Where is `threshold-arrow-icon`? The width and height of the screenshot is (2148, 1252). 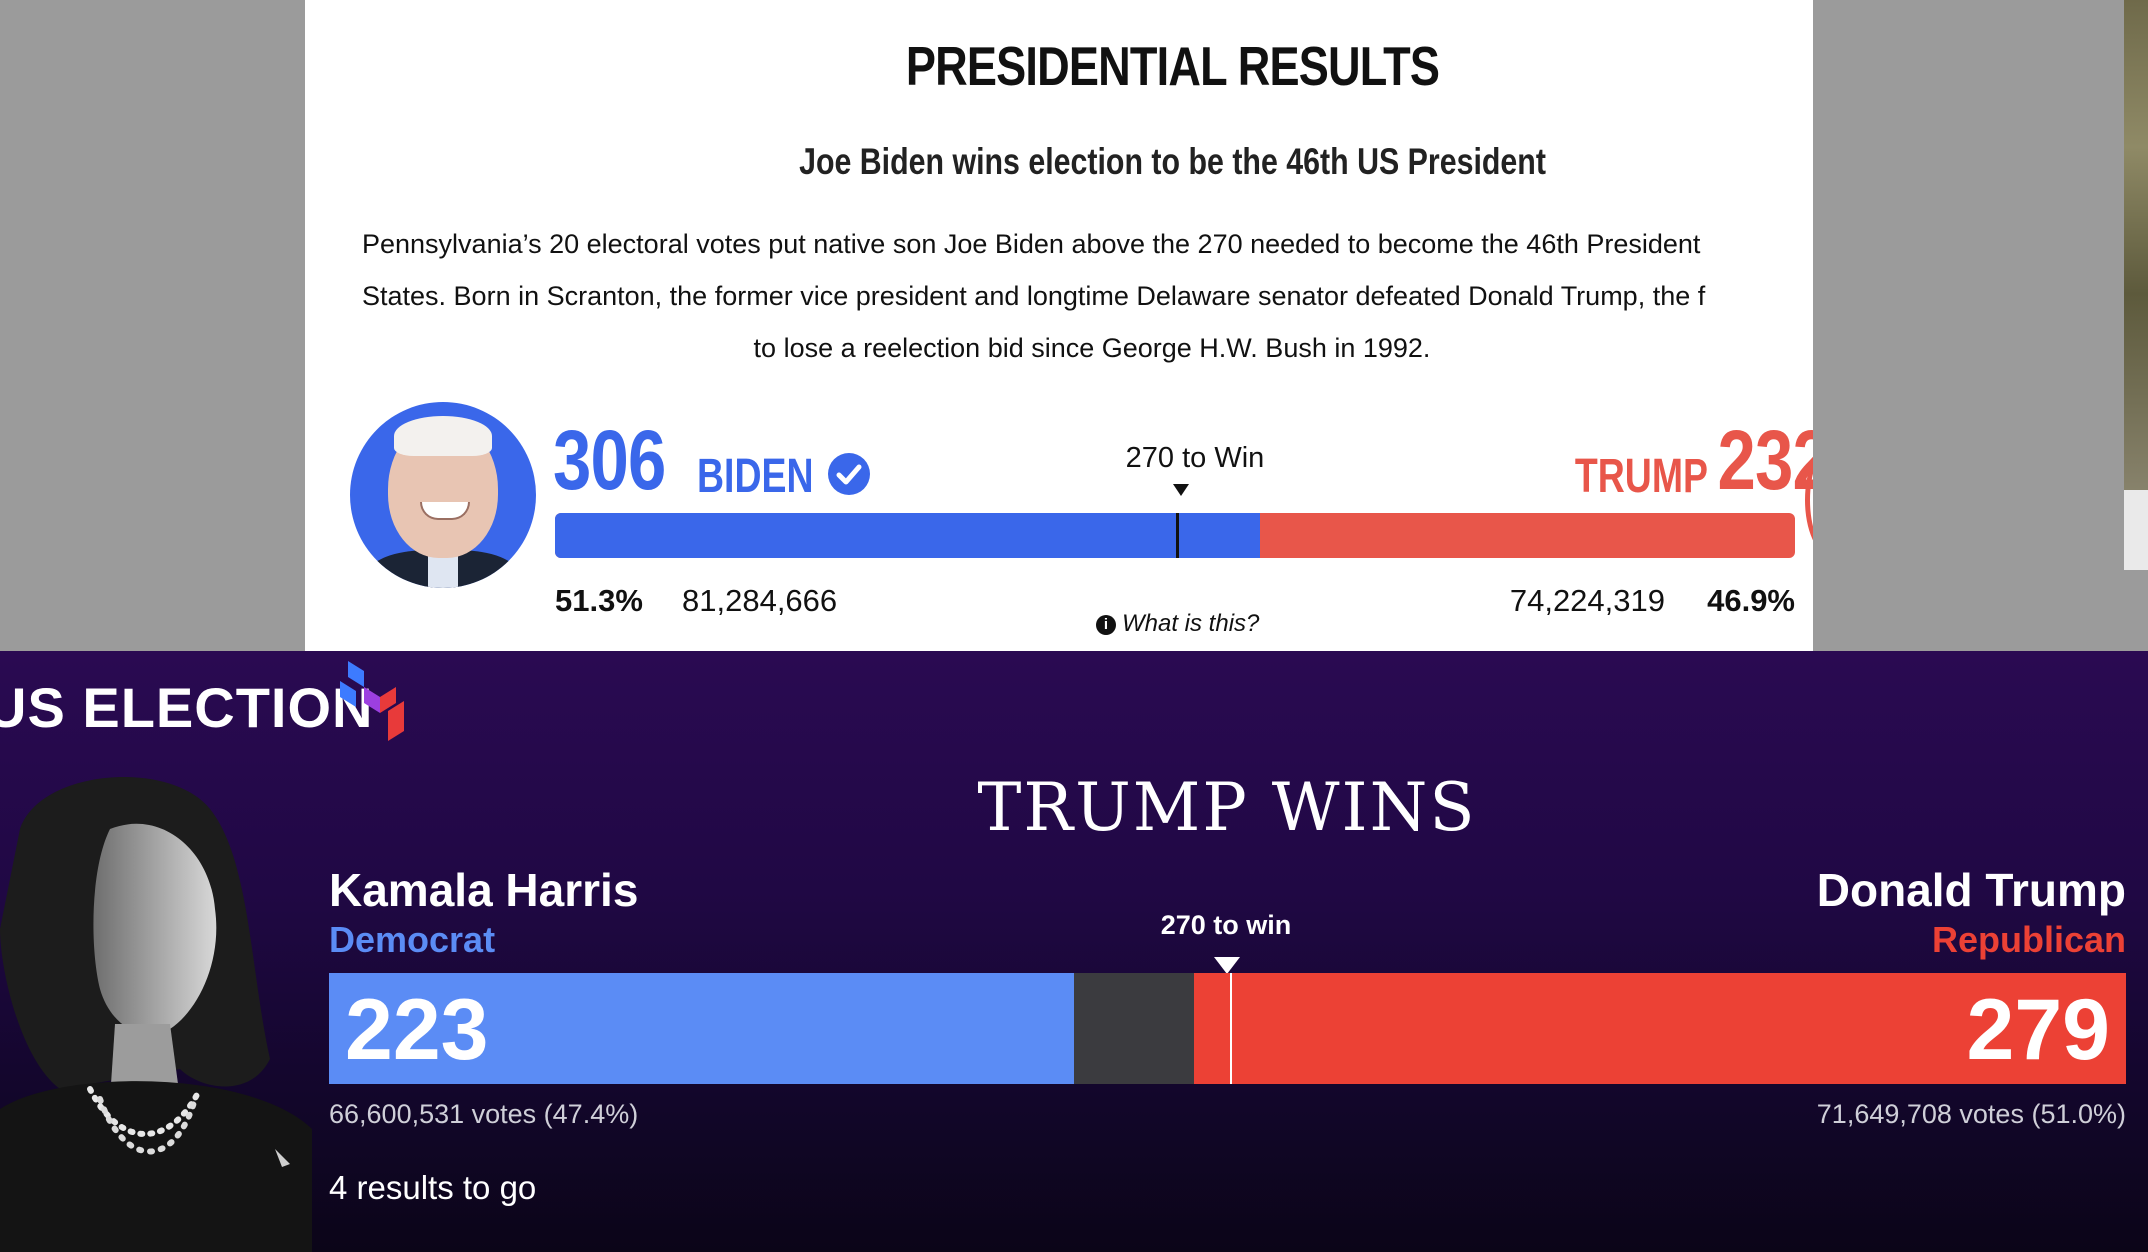 threshold-arrow-icon is located at coordinates (1181, 490).